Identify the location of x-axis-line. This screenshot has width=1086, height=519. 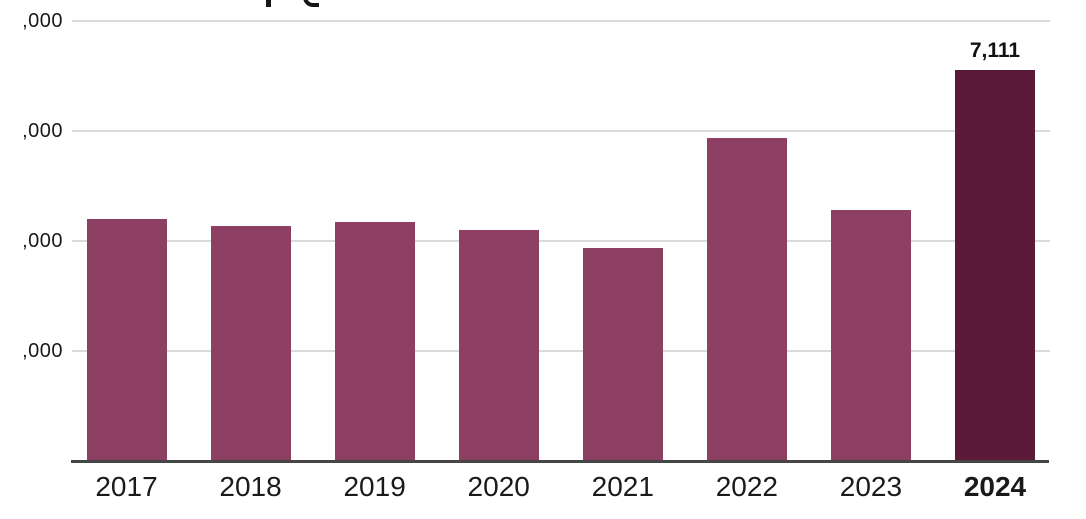
(560, 461).